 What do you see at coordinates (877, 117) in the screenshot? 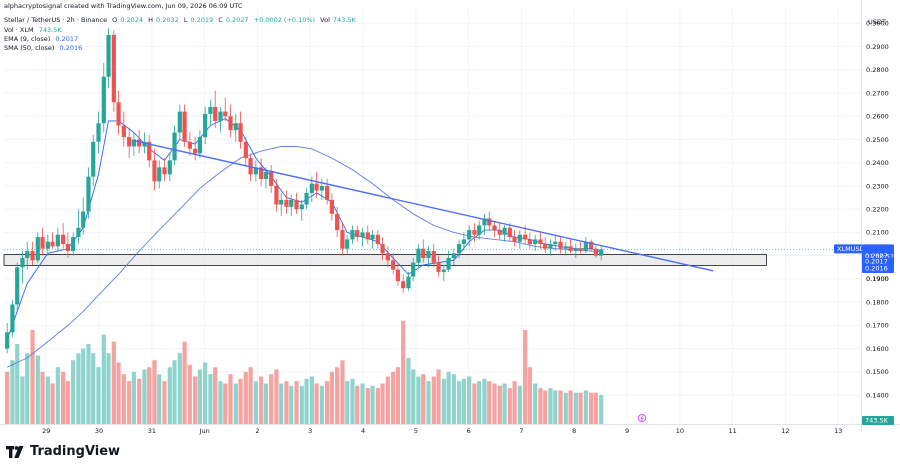
I see `price-tick-label: 0.2600` at bounding box center [877, 117].